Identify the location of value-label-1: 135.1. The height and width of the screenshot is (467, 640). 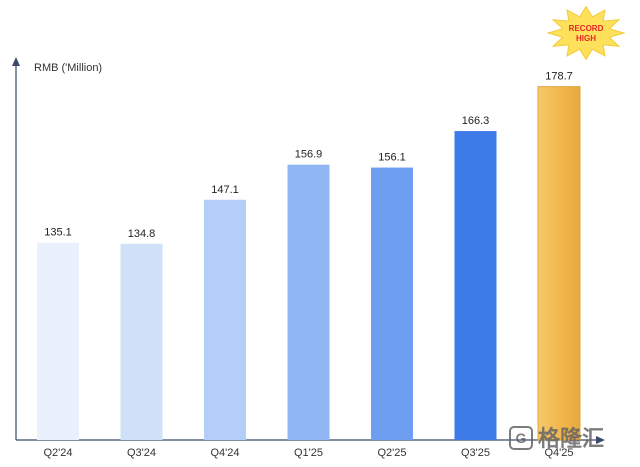
(58, 233).